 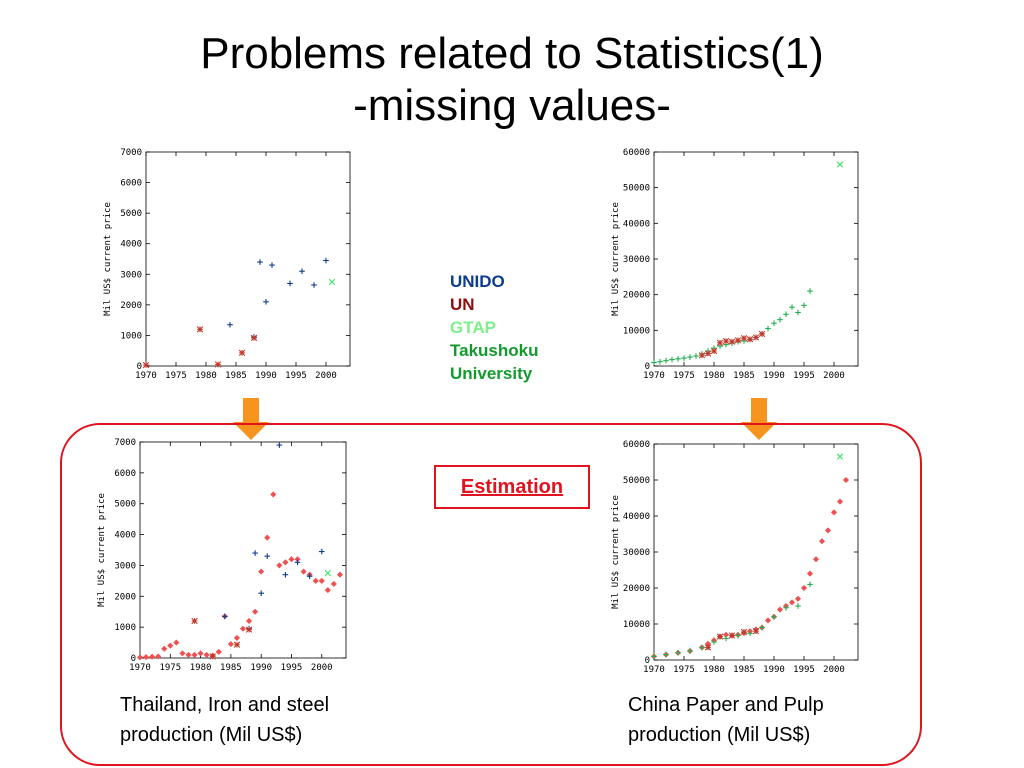 I want to click on point-gtap, so click(x=332, y=282).